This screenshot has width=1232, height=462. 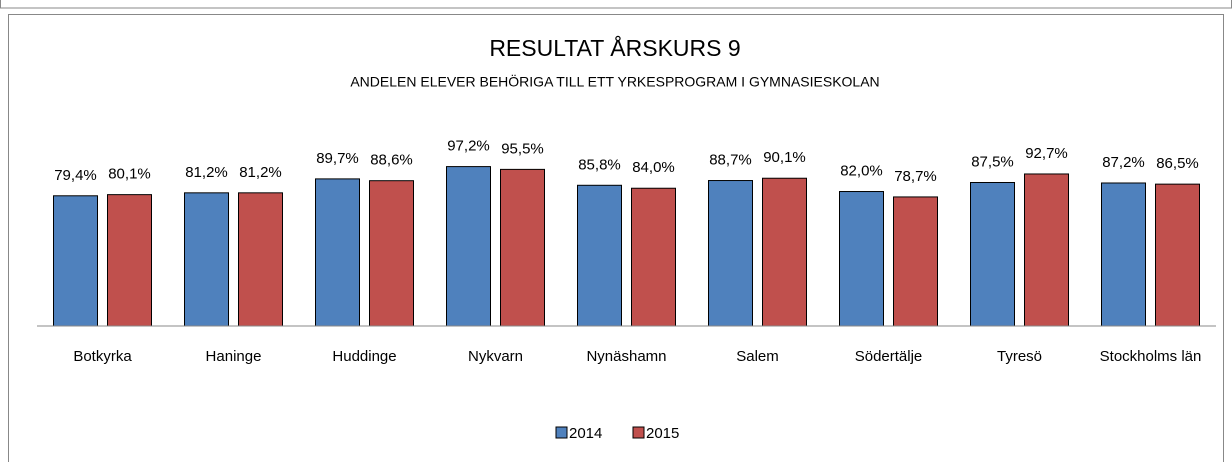 What do you see at coordinates (599, 164) in the screenshot?
I see `data-label: 85,8%` at bounding box center [599, 164].